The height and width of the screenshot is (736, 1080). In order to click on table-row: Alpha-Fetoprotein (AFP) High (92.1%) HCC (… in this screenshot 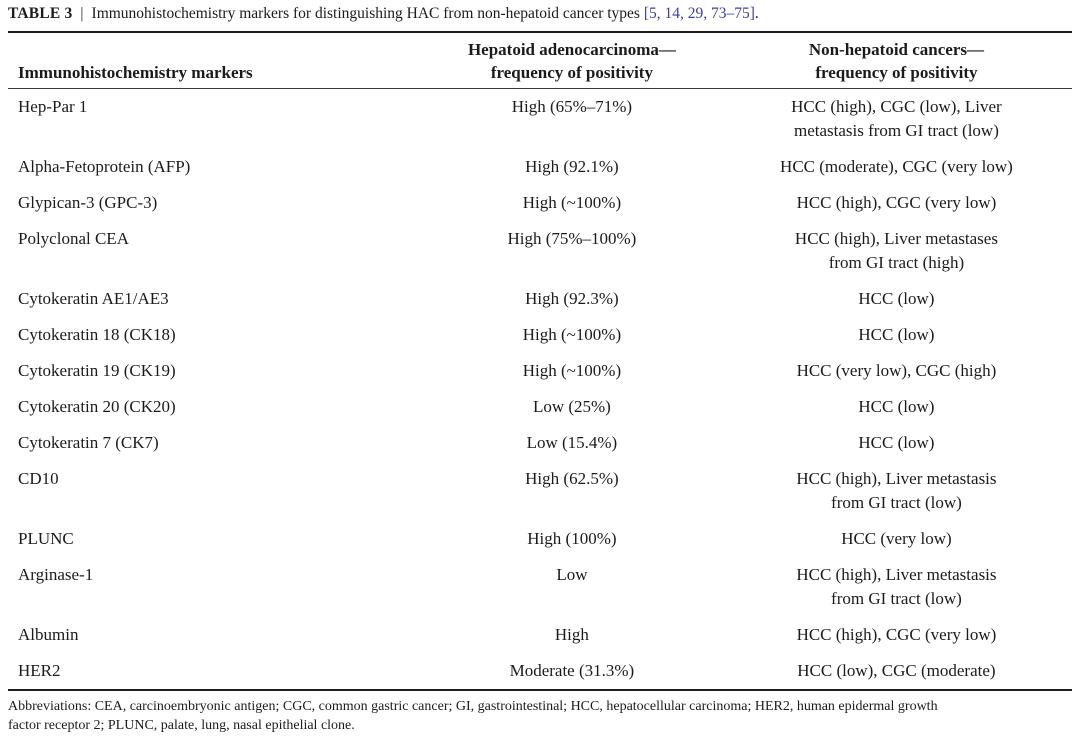, I will do `click(540, 167)`.